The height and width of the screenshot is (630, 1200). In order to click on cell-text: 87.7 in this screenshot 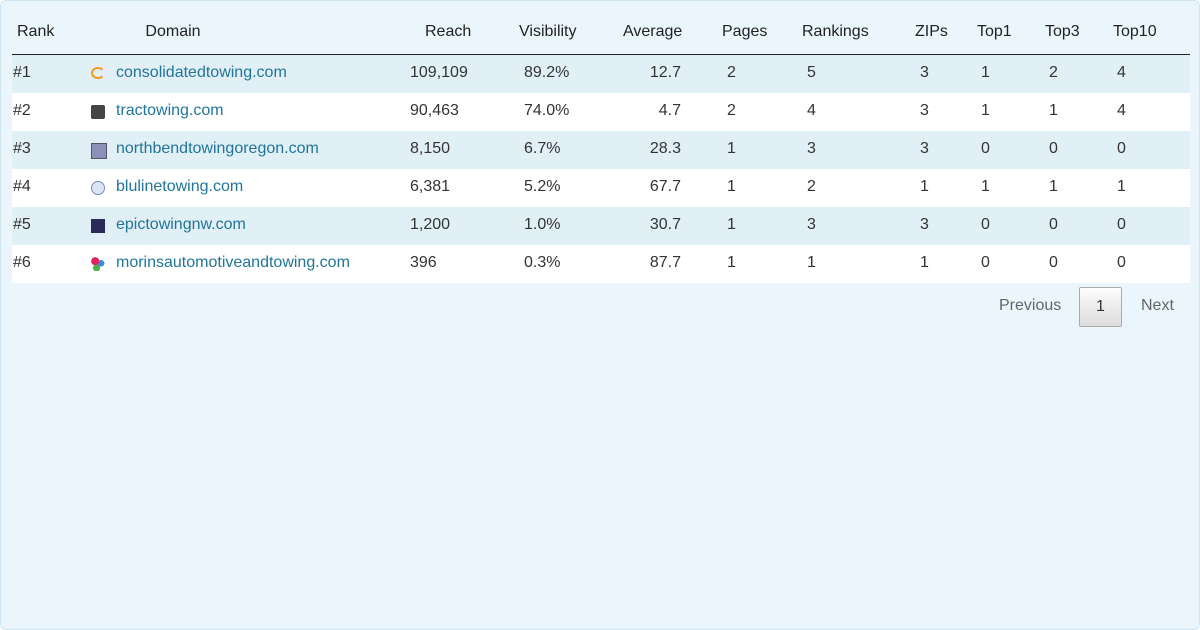, I will do `click(665, 262)`.